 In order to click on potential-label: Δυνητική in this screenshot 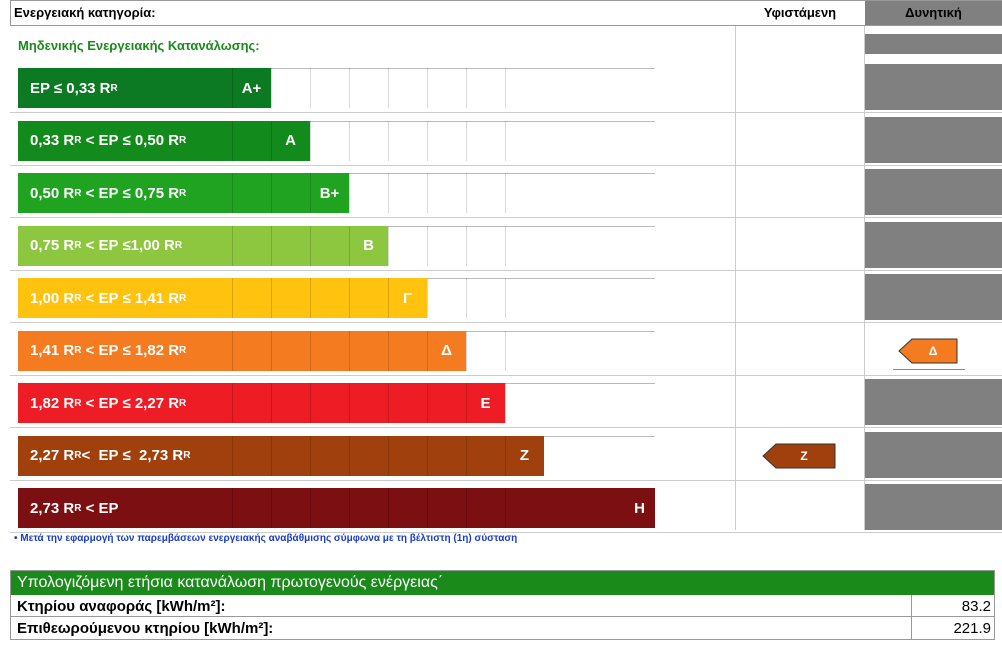, I will do `click(933, 12)`.